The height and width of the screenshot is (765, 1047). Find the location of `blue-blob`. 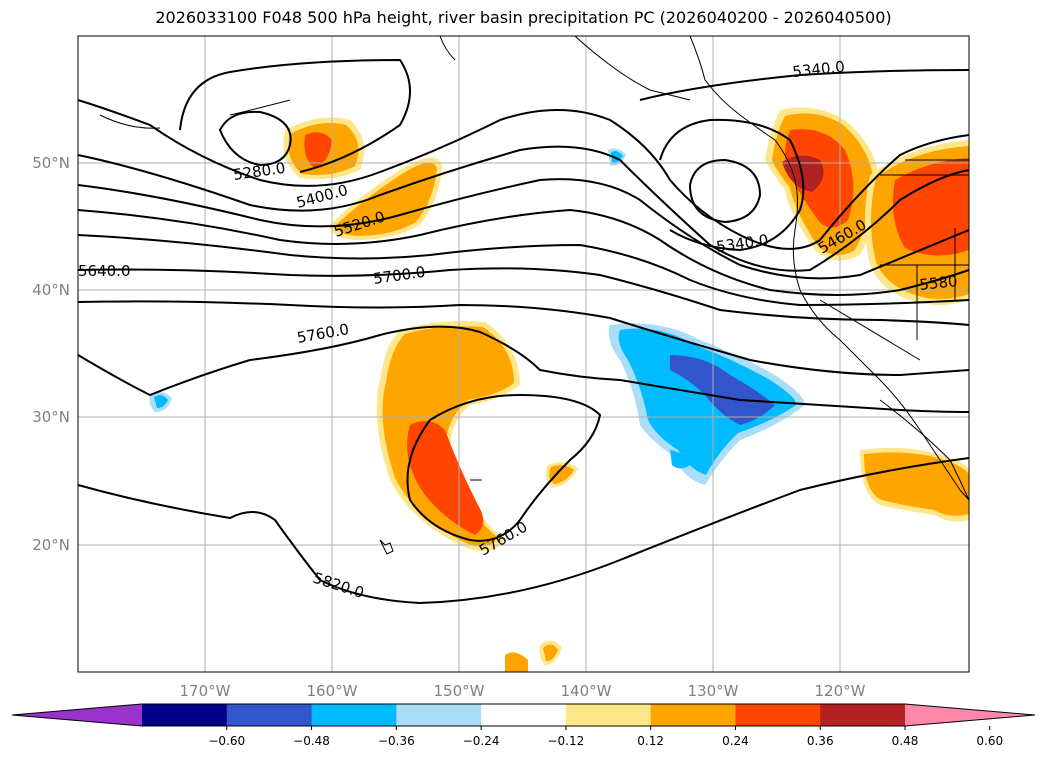

blue-blob is located at coordinates (722, 390).